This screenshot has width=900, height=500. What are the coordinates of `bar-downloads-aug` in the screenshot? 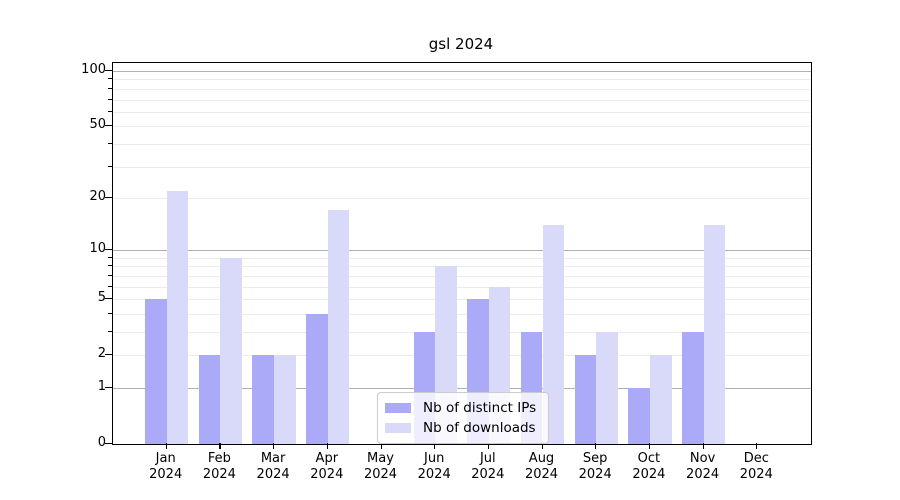 It's located at (553, 334).